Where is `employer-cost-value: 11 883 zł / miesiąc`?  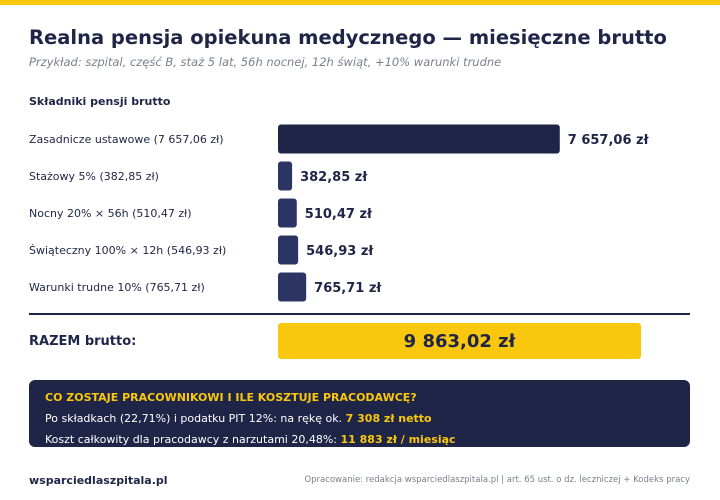
employer-cost-value: 11 883 zł / miesiąc is located at coordinates (398, 439).